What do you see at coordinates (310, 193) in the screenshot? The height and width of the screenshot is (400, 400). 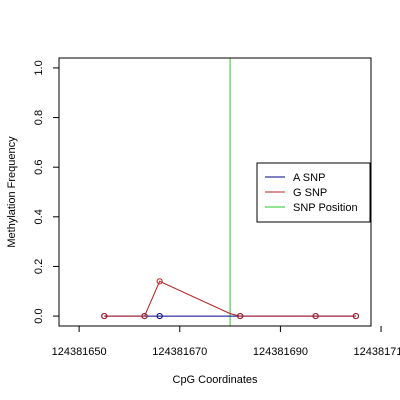 I see `legend-label: G SNP` at bounding box center [310, 193].